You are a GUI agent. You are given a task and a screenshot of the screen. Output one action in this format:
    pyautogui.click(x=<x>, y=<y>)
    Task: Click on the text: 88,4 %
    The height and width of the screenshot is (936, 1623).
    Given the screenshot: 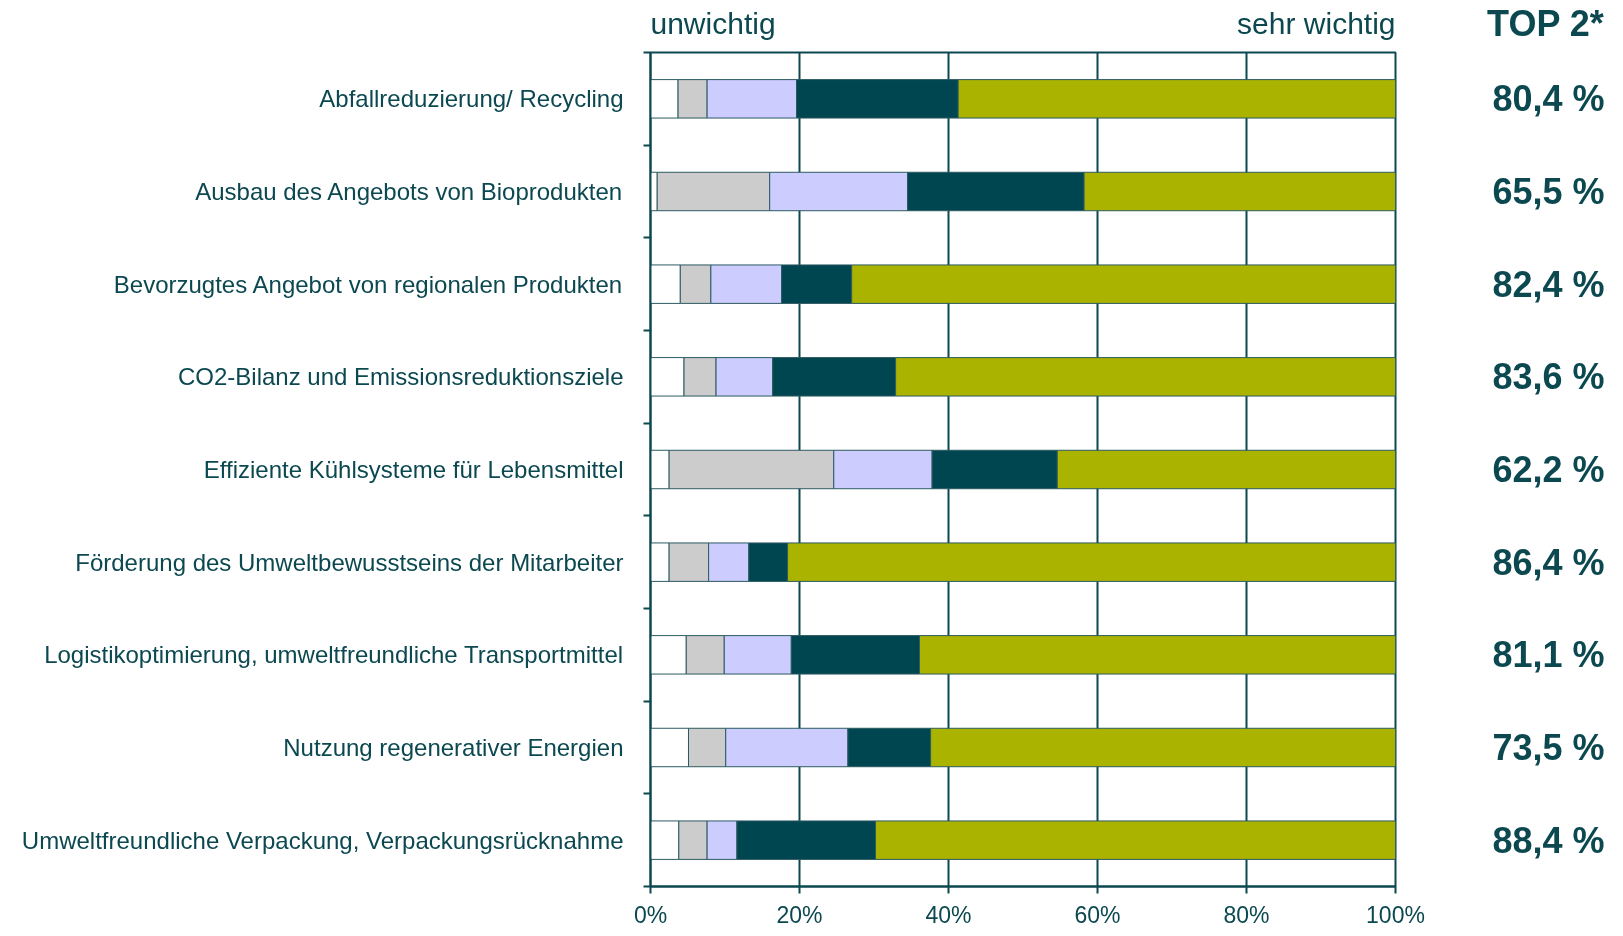 What is the action you would take?
    pyautogui.click(x=1548, y=840)
    